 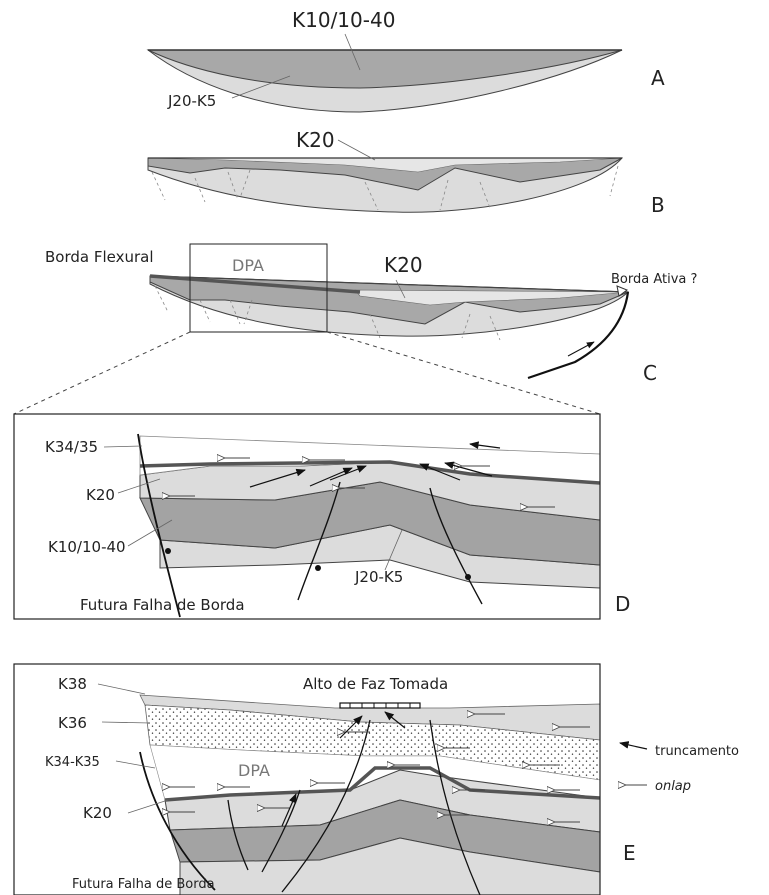 I want to click on panel-e-onlap-arrows, so click(x=380, y=768).